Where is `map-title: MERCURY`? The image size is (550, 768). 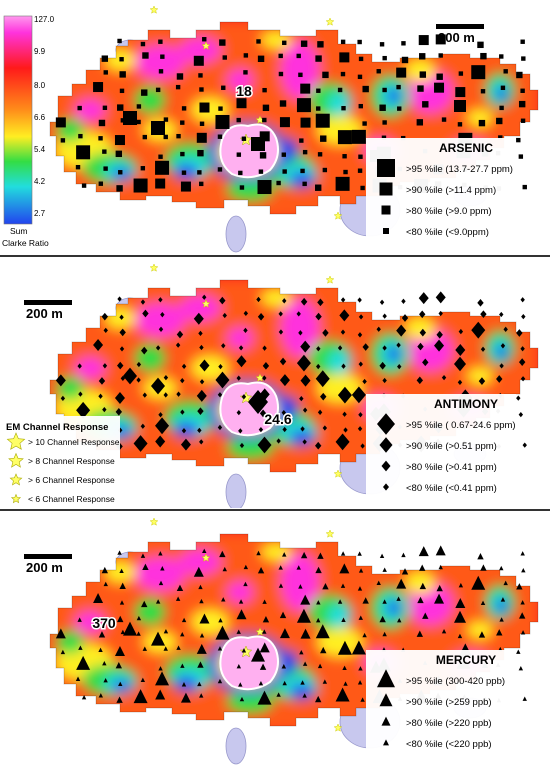 map-title: MERCURY is located at coordinates (466, 660).